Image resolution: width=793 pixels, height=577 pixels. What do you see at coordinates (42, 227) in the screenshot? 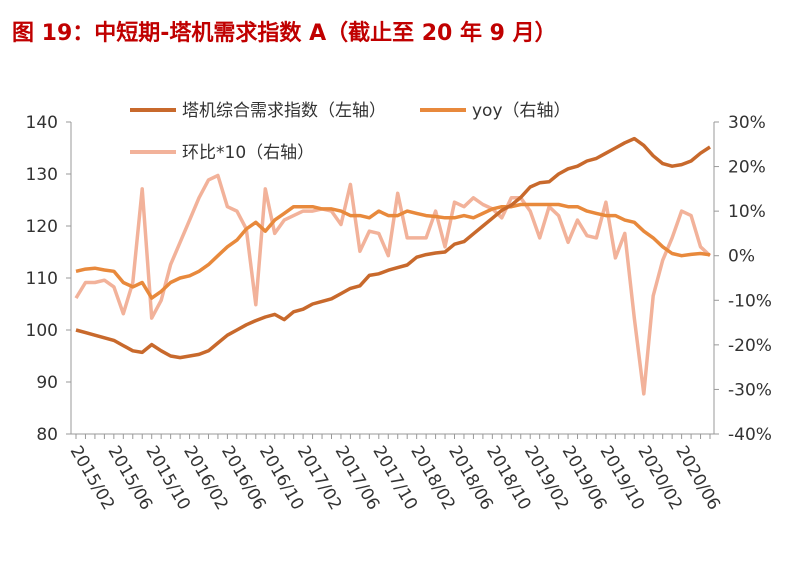
I see `y-tick-label: 120` at bounding box center [42, 227].